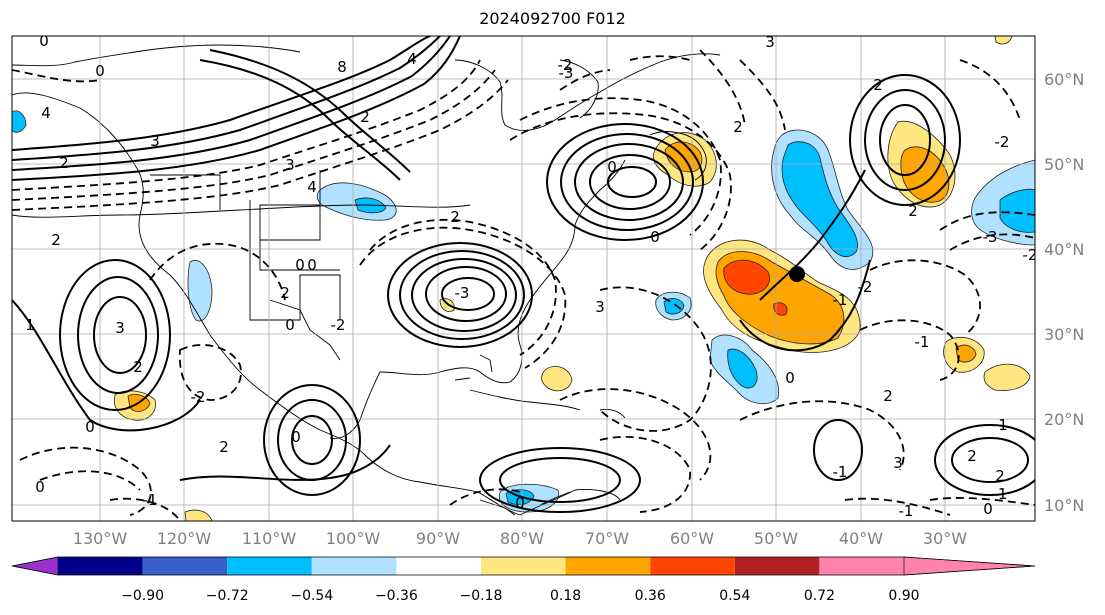  Describe the element at coordinates (184, 538) in the screenshot. I see `lon-label: 120°W` at that location.